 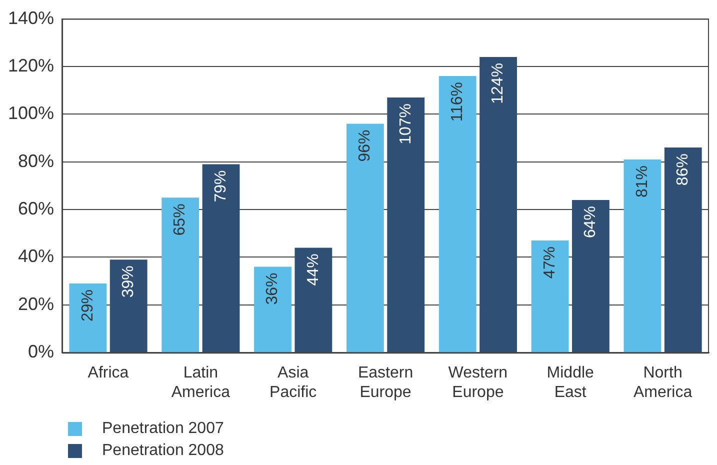 What do you see at coordinates (31, 18) in the screenshot?
I see `y-tick-label: 140%` at bounding box center [31, 18].